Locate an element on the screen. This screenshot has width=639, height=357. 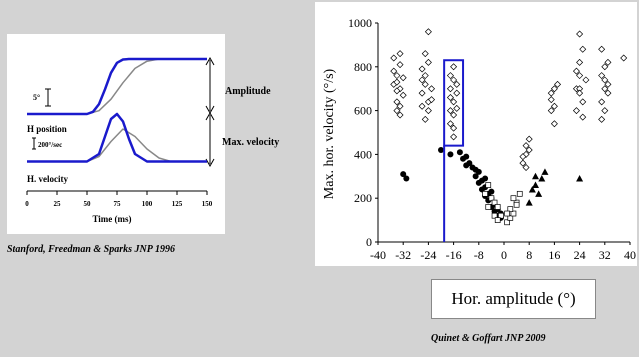
time-tick-label: 25 is located at coordinates (58, 204).